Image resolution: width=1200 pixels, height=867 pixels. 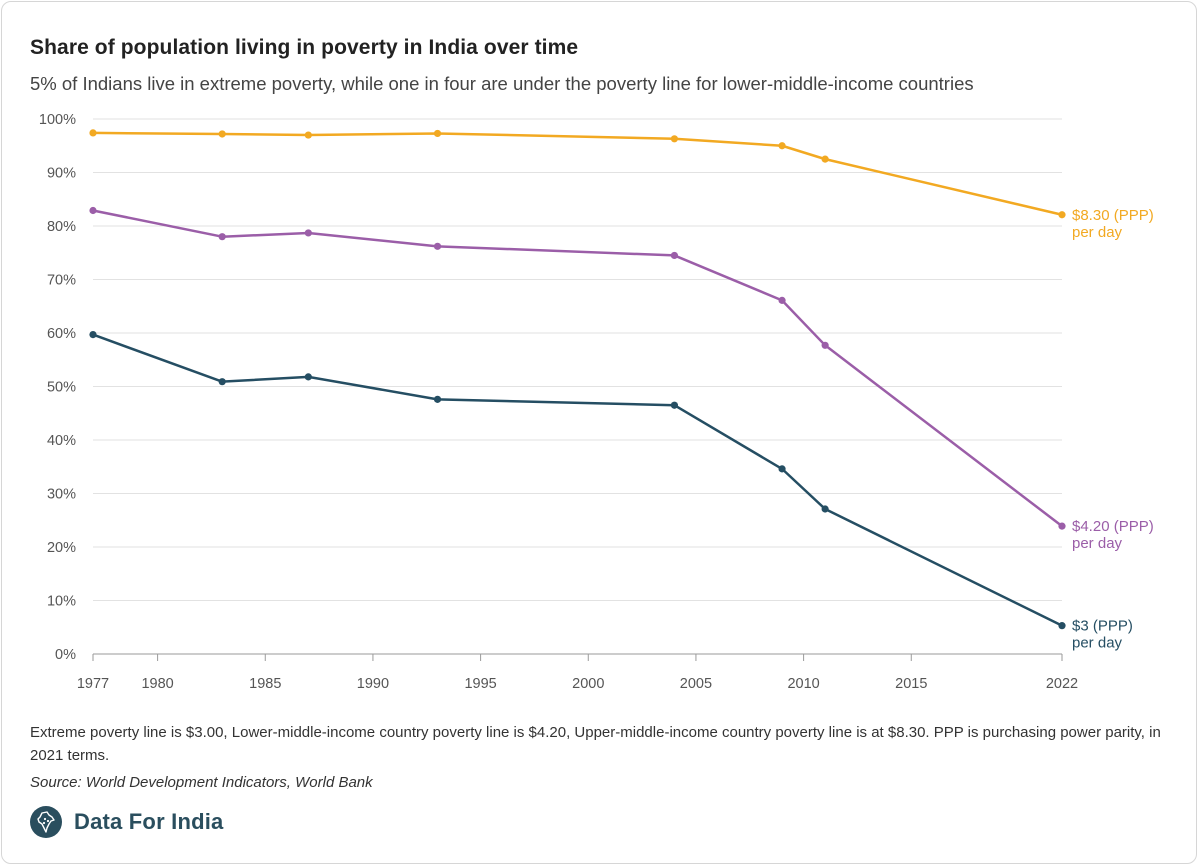 What do you see at coordinates (803, 684) in the screenshot?
I see `x-tick-label: 2010` at bounding box center [803, 684].